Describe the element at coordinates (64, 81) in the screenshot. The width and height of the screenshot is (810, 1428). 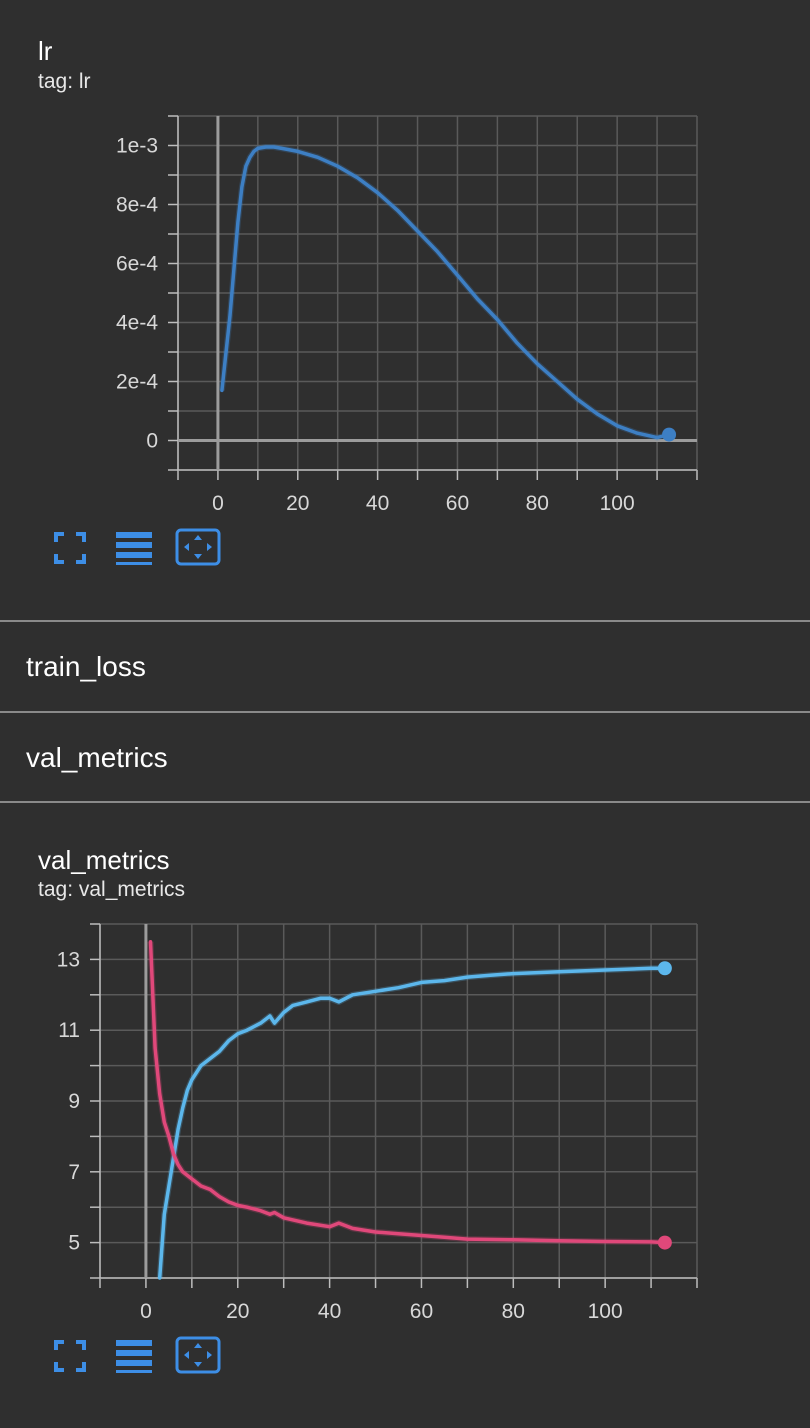
I see `chart-tag-lr: tag: lr` at that location.